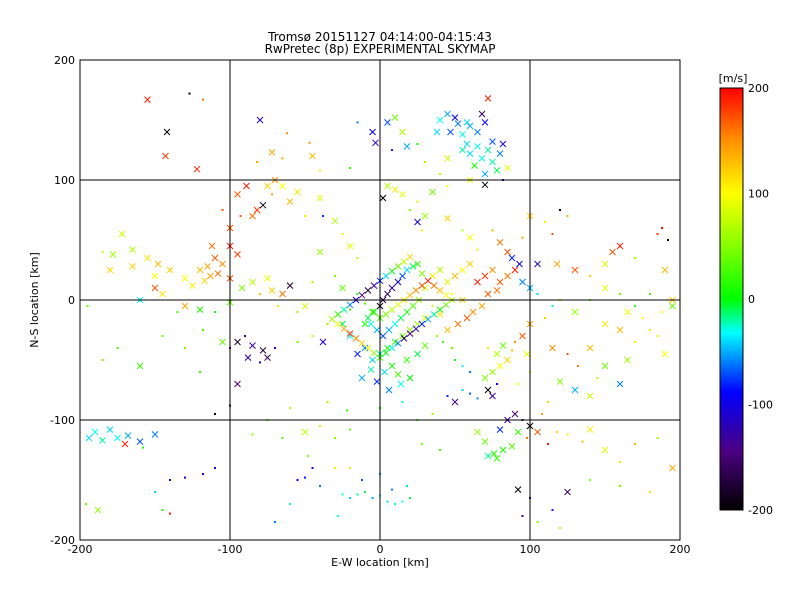 The image size is (800, 600). What do you see at coordinates (530, 549) in the screenshot?
I see `x-tick-label: 100` at bounding box center [530, 549].